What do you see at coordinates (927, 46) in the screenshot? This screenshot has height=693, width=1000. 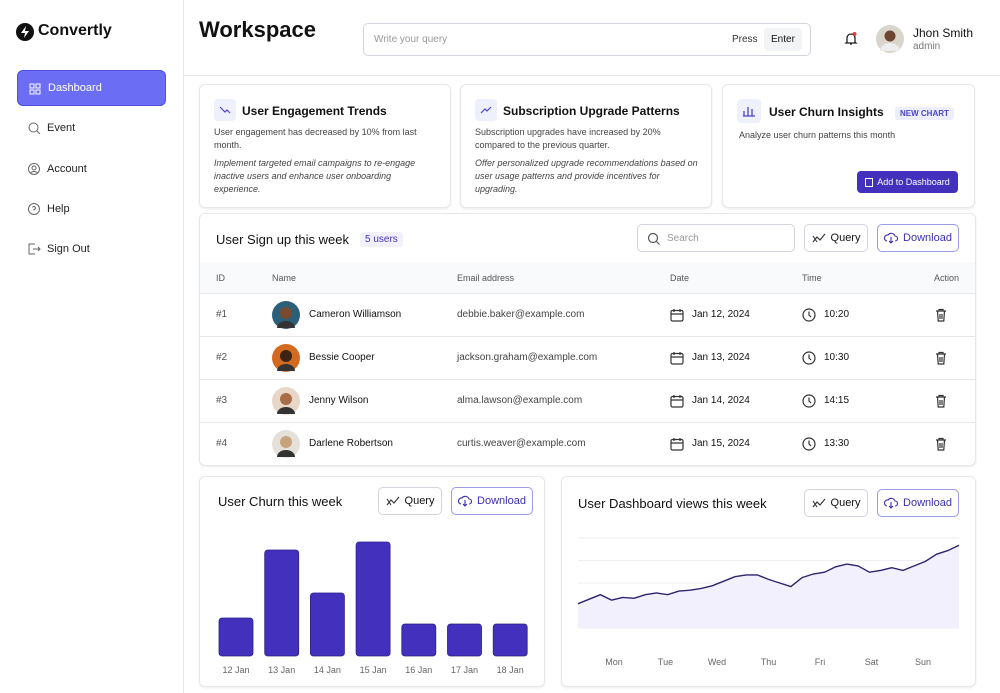 I see `user-role: admin` at bounding box center [927, 46].